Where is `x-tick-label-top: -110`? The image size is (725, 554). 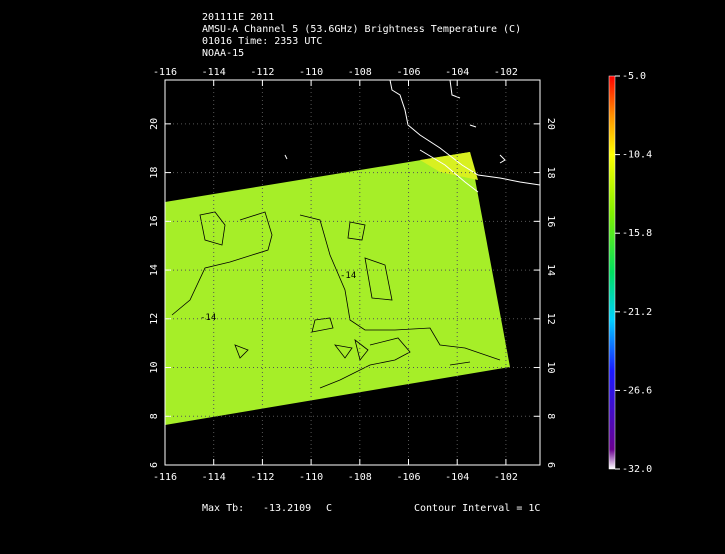
x-tick-label-top: -110 is located at coordinates (311, 72).